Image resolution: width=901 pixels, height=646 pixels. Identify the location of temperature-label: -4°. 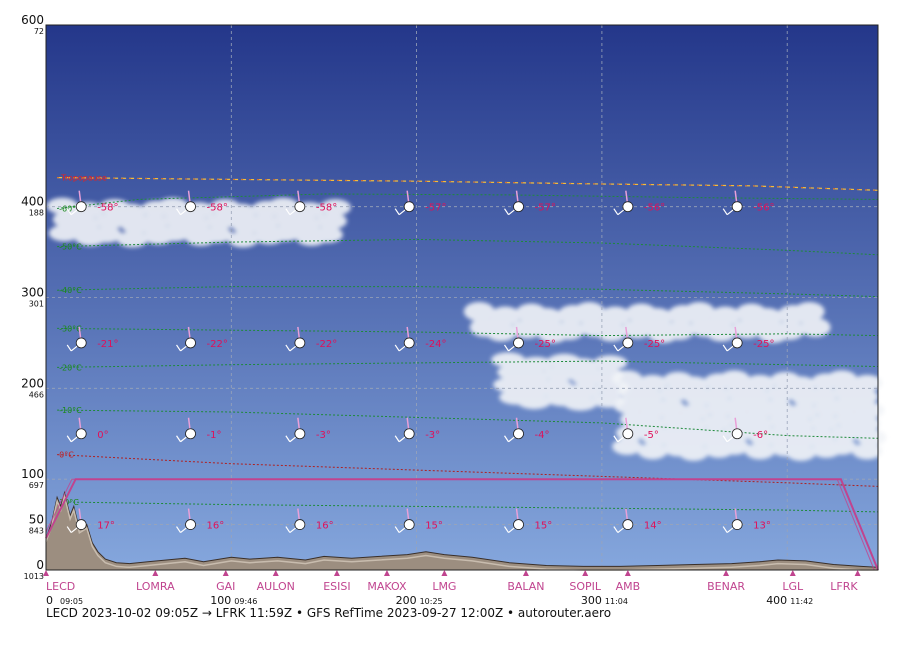
(542, 435).